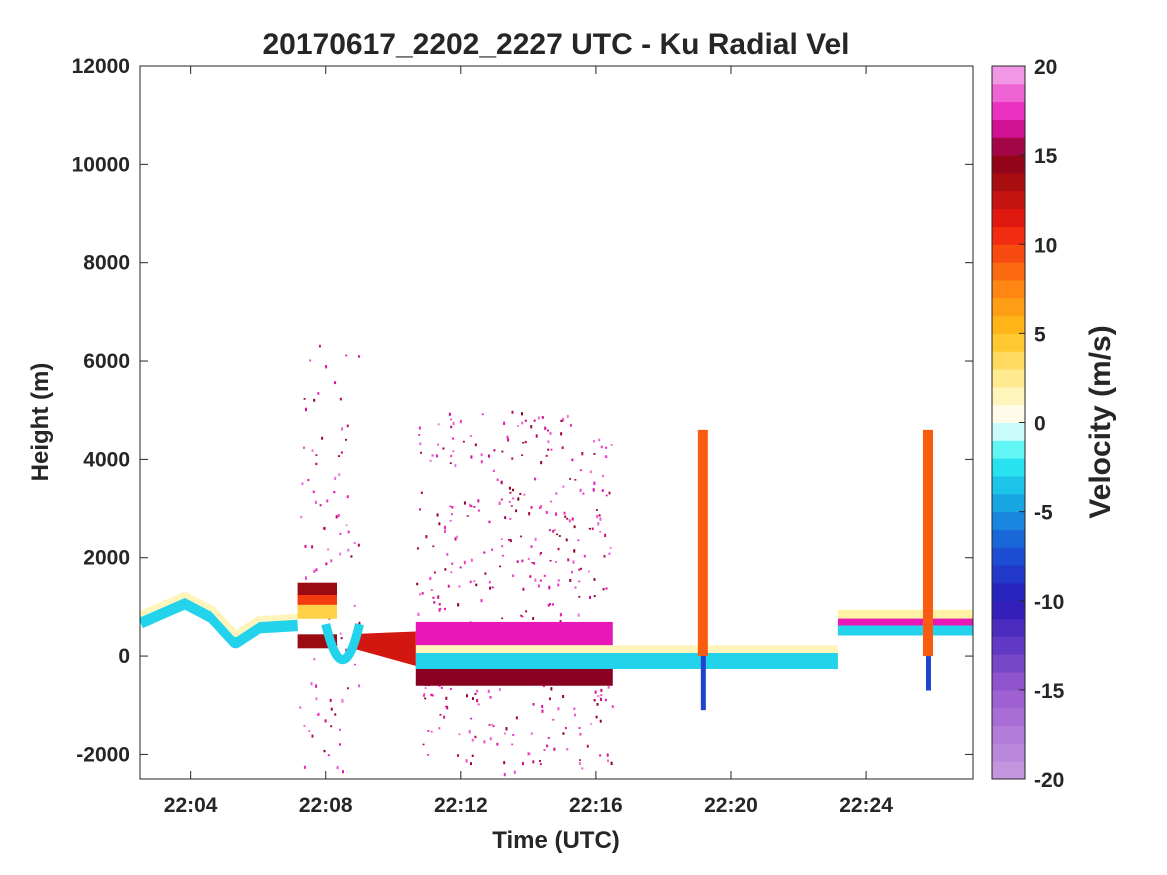  Describe the element at coordinates (106, 558) in the screenshot. I see `y-tick-label: 2000` at that location.